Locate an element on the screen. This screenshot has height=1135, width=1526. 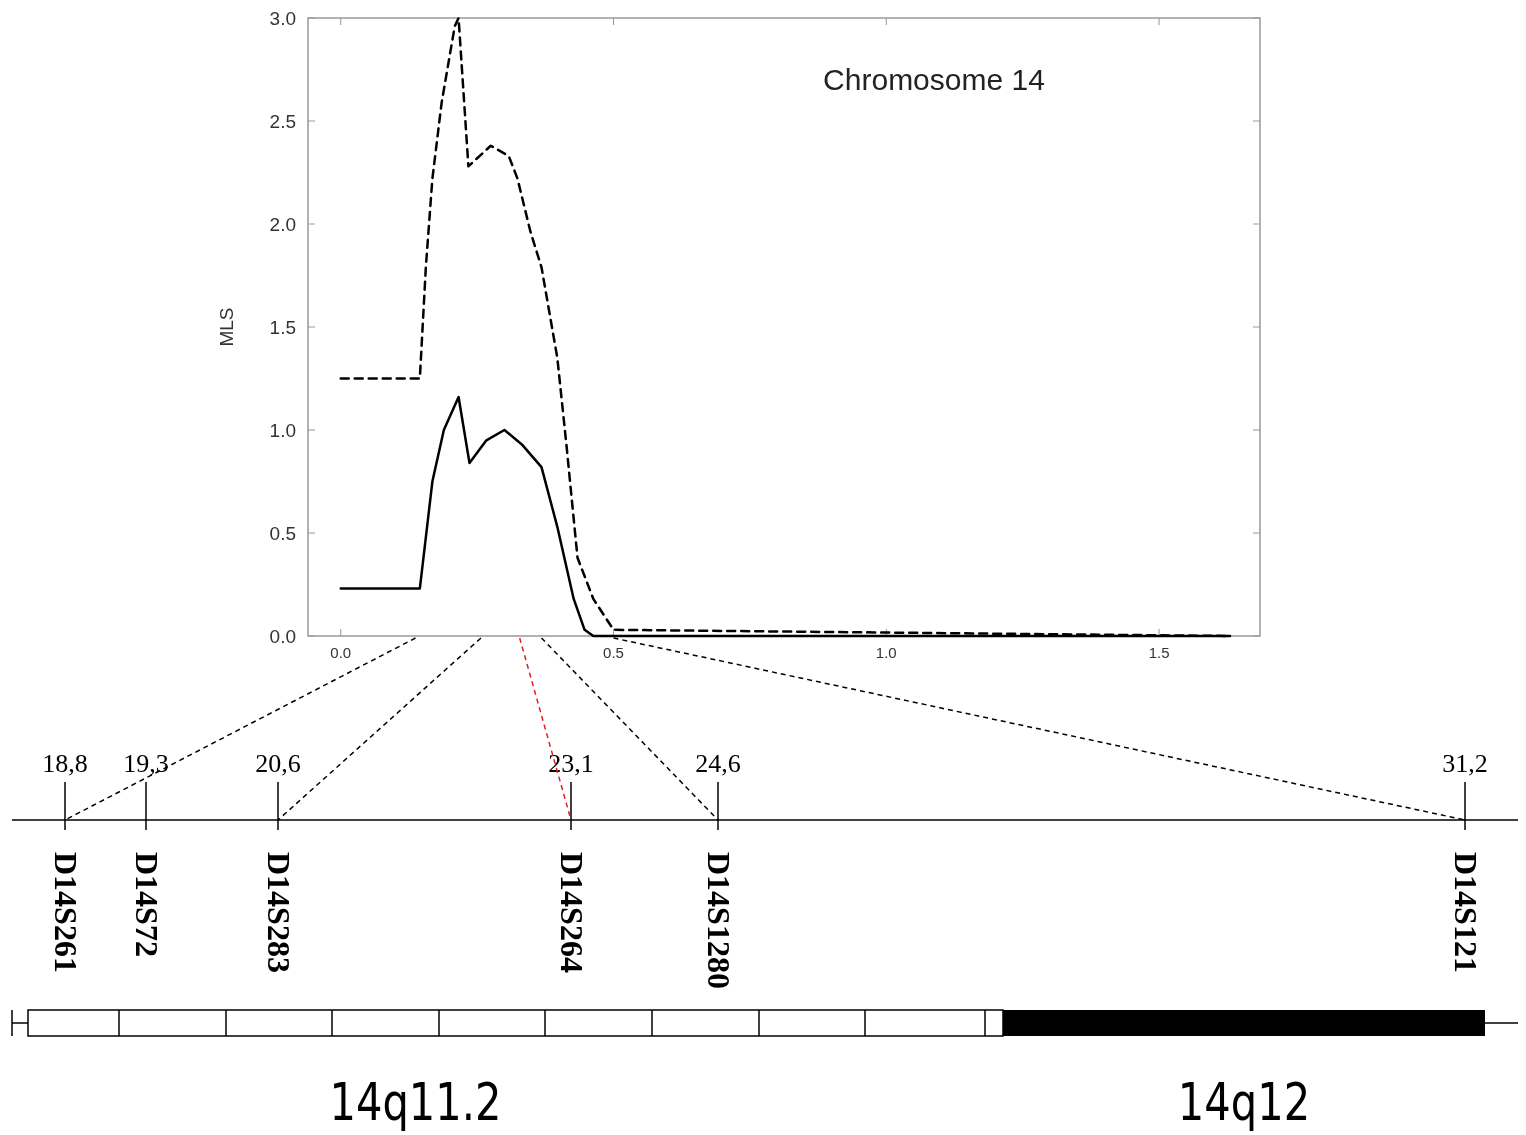
x-tick-label: 1.5 is located at coordinates (1159, 652).